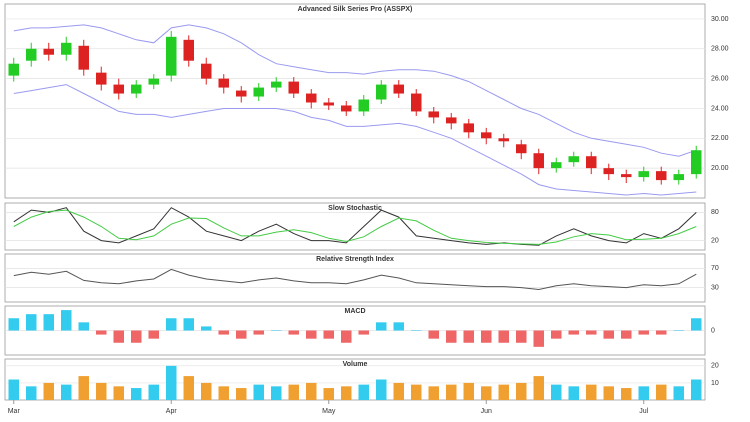  What do you see at coordinates (643, 411) in the screenshot?
I see `x-tick-label: Jul` at bounding box center [643, 411].